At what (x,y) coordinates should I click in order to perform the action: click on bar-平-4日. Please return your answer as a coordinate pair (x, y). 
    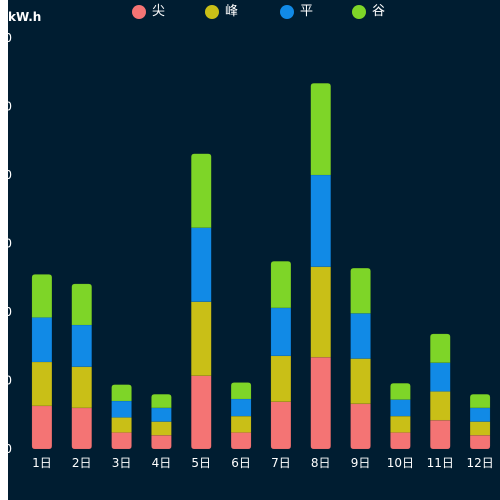
    Looking at the image, I should click on (161, 414).